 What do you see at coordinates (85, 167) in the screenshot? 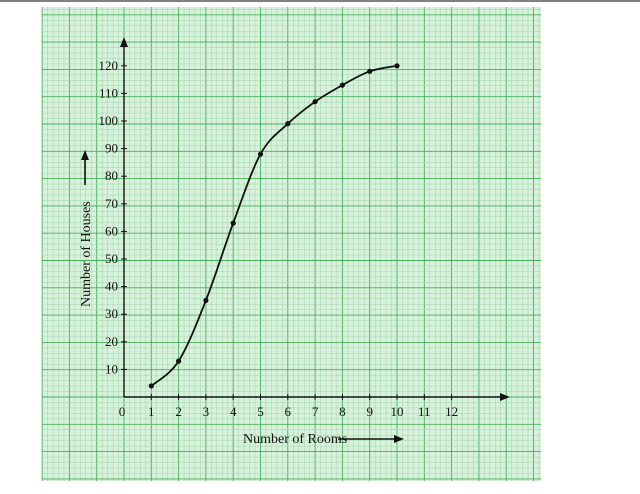
I see `y-axis-title-arrow-icon` at bounding box center [85, 167].